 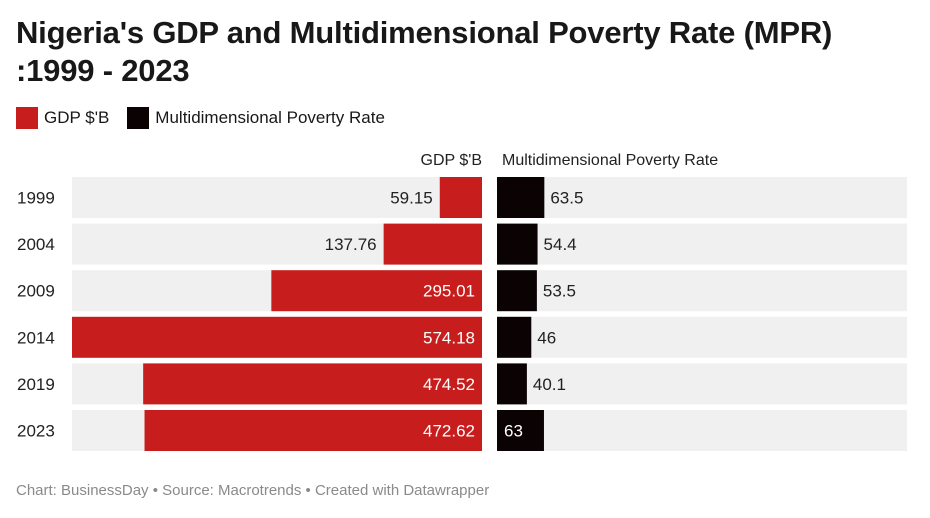 I want to click on legend: GDP $'B Multidimensional Poverty Rate, so click(x=209, y=118).